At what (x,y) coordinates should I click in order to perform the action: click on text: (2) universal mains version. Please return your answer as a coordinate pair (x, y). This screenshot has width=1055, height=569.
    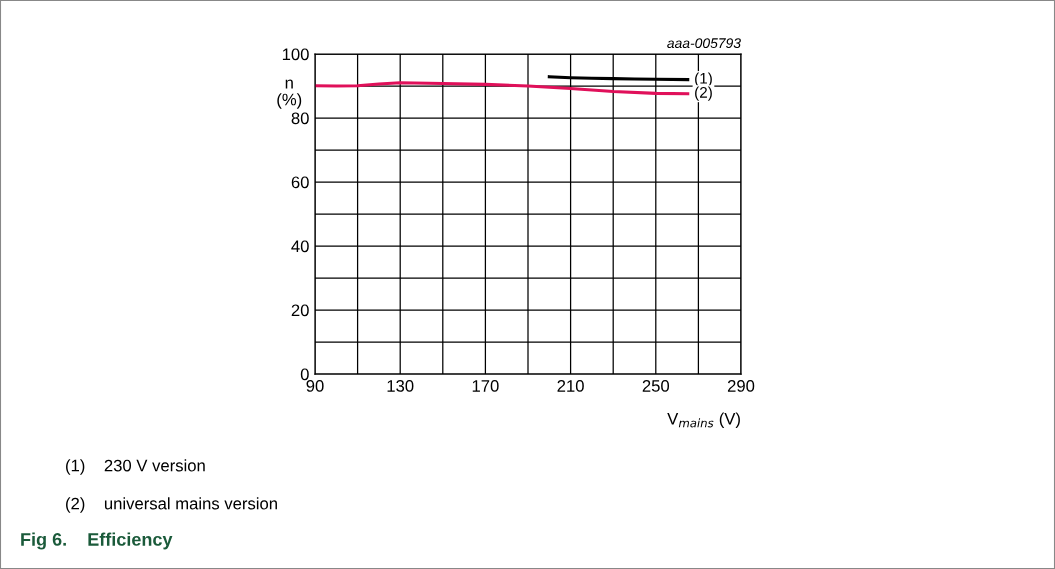
    Looking at the image, I should click on (171, 505).